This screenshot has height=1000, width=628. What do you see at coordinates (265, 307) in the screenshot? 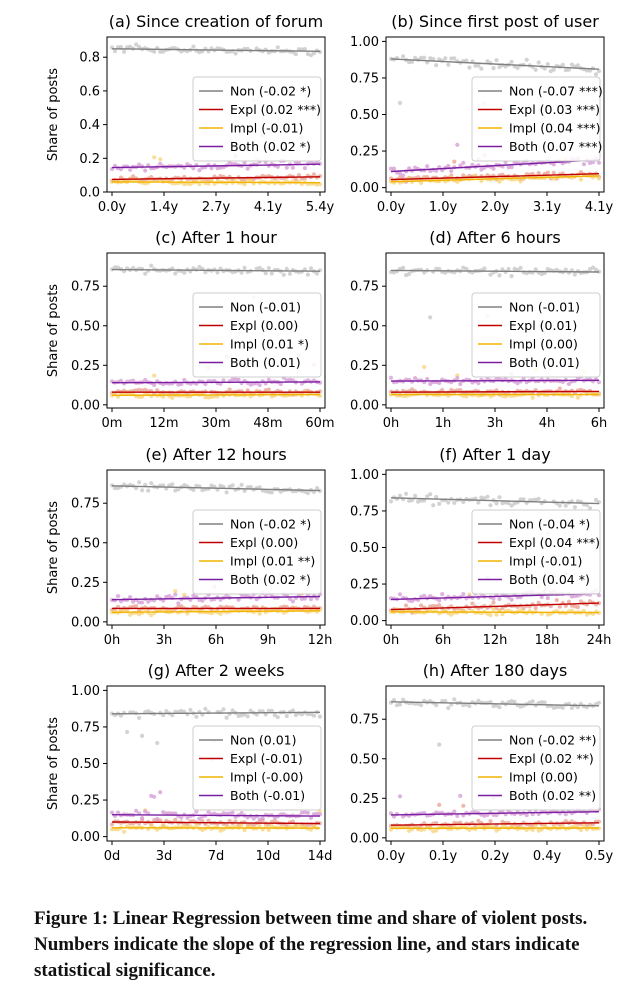
I see `legend-label-non: Non (-0.01)` at bounding box center [265, 307].